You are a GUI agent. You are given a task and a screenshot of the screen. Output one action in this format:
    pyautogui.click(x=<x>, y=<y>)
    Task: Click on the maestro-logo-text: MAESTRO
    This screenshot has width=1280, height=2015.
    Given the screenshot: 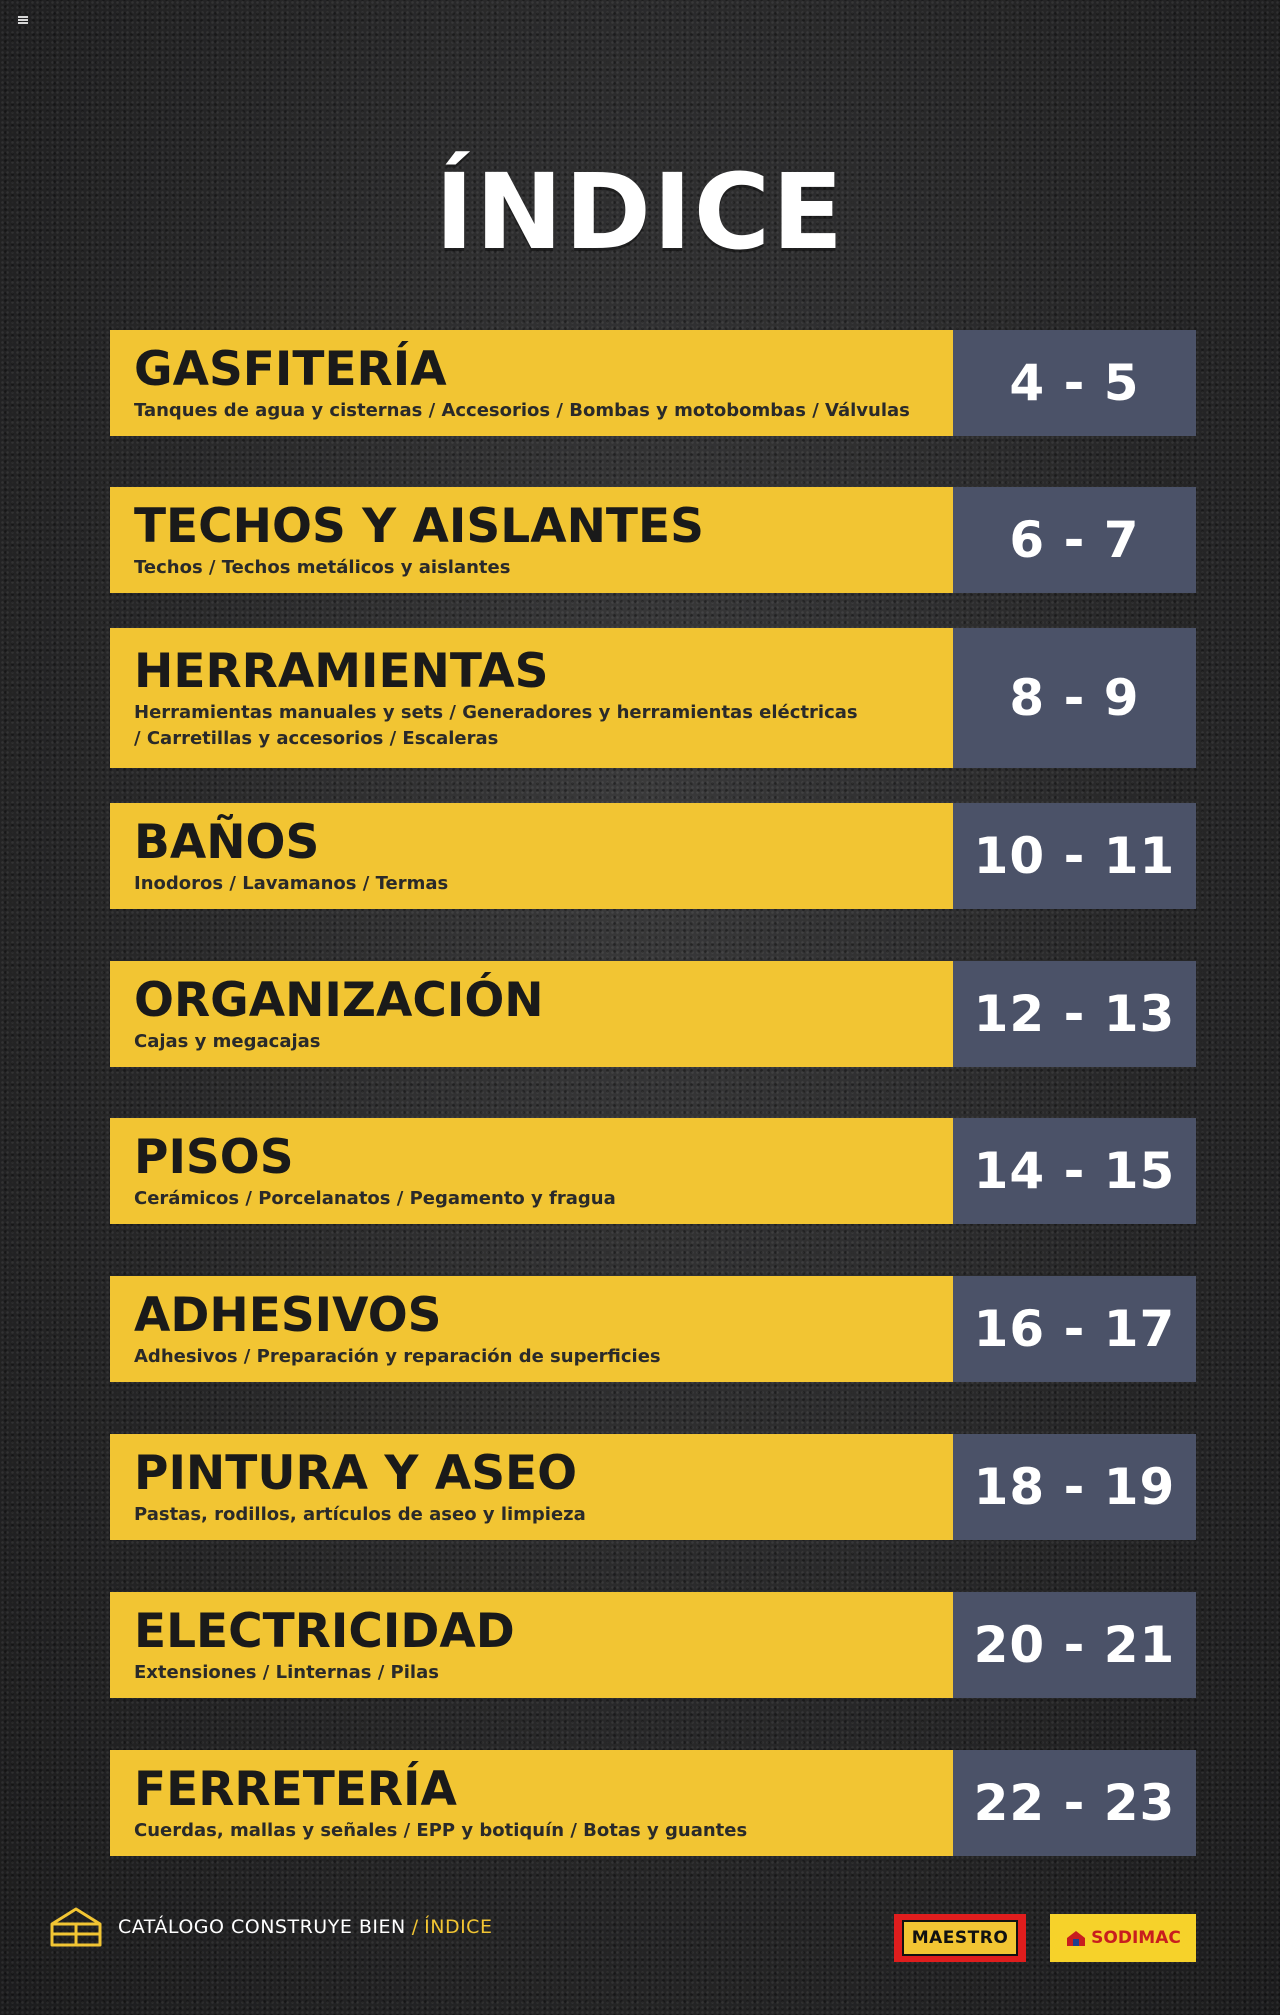 What is the action you would take?
    pyautogui.click(x=960, y=1938)
    